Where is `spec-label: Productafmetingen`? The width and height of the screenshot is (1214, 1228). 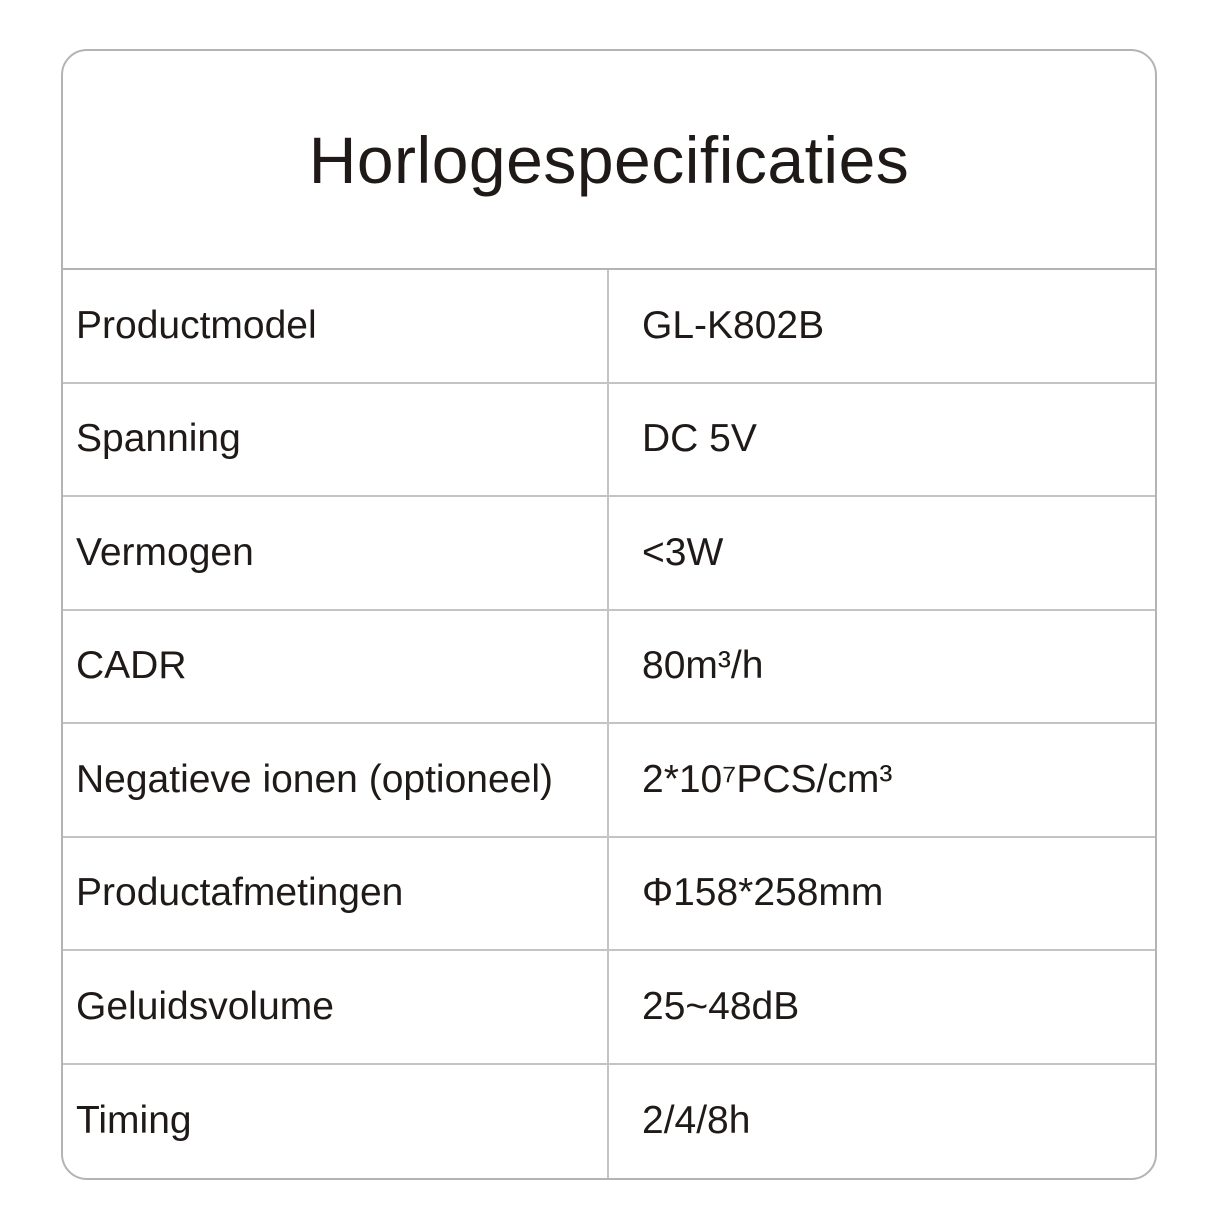 spec-label: Productafmetingen is located at coordinates (336, 893).